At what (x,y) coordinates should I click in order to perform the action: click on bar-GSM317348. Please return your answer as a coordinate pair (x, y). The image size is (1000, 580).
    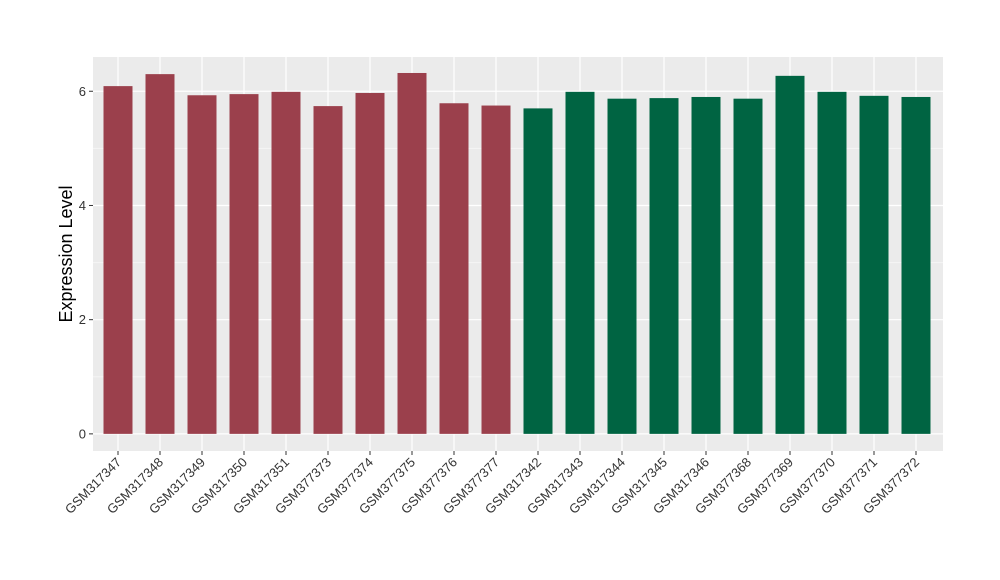
    Looking at the image, I should click on (160, 254).